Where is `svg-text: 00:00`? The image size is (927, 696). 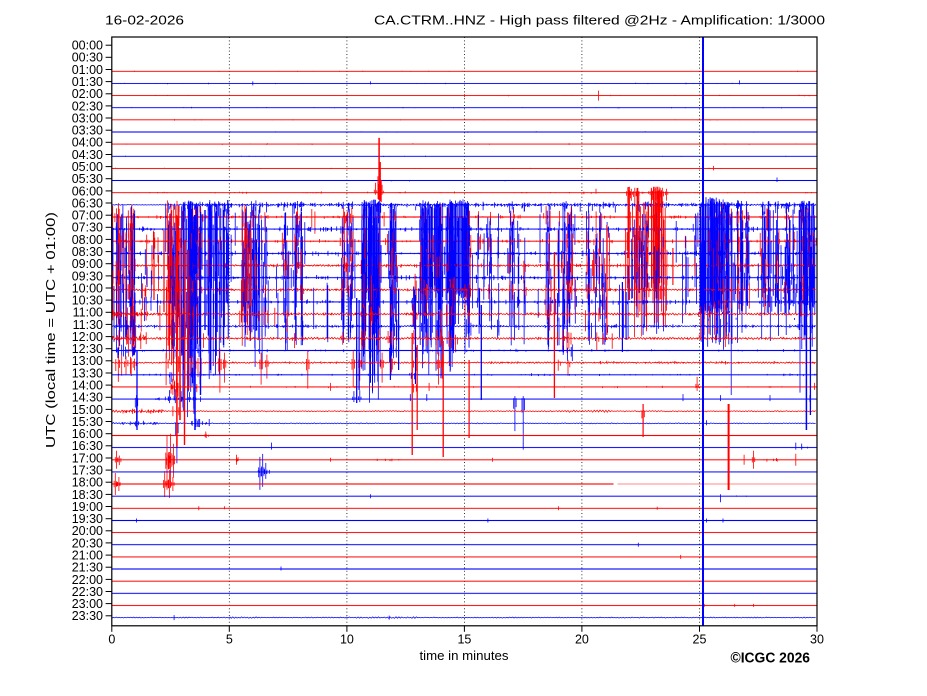 svg-text: 00:00 is located at coordinates (87, 46).